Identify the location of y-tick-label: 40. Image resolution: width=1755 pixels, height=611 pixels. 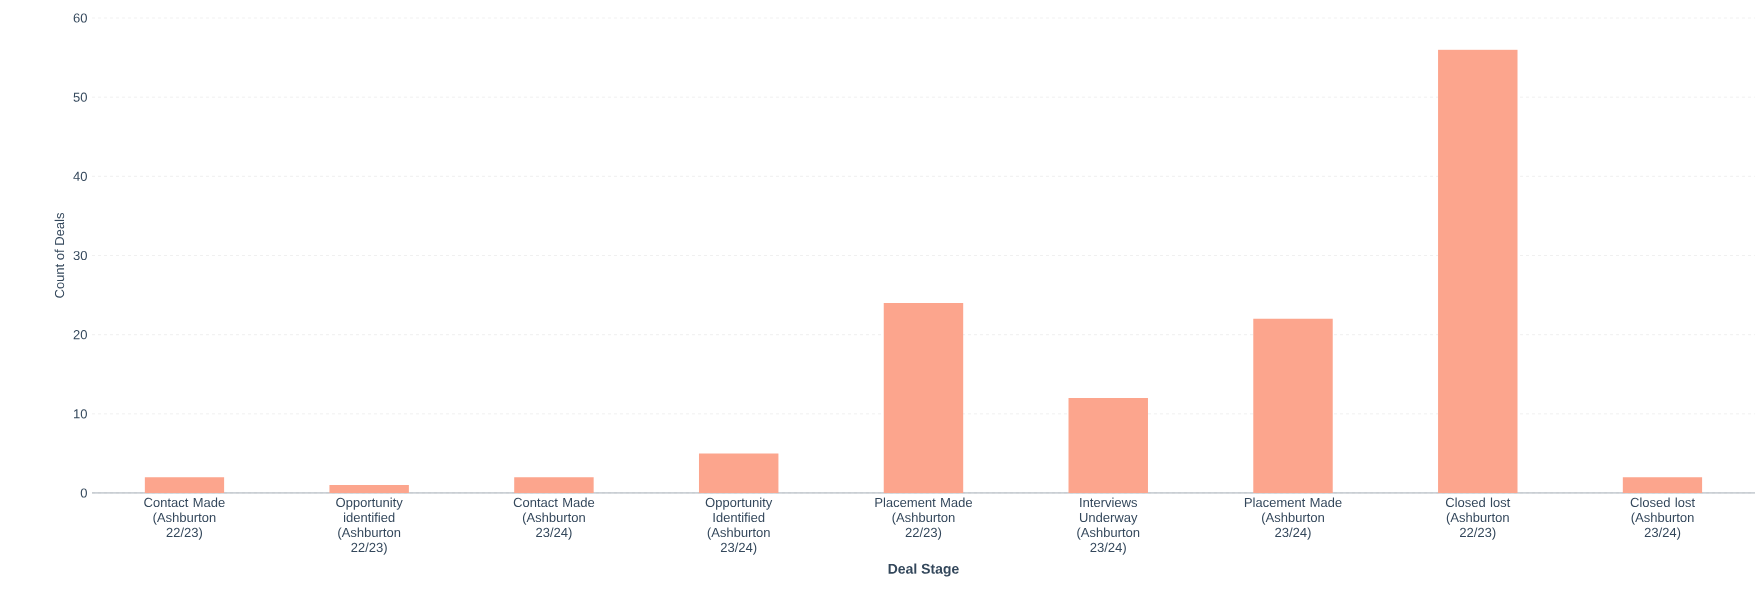
(80, 176).